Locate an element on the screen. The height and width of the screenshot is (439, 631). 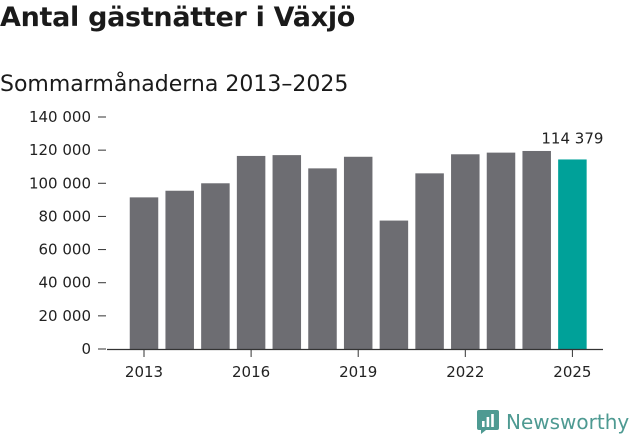
brand-logo: Newsworthy is located at coordinates (552, 422).